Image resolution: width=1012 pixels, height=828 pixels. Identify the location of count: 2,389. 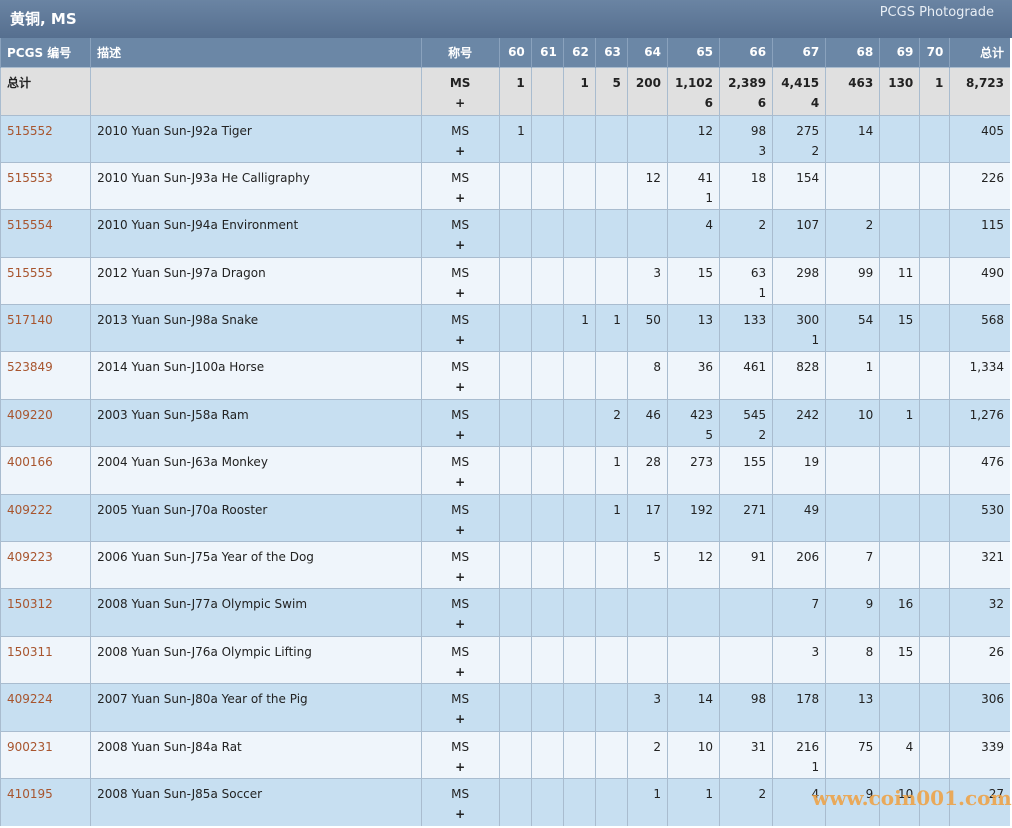
(747, 82).